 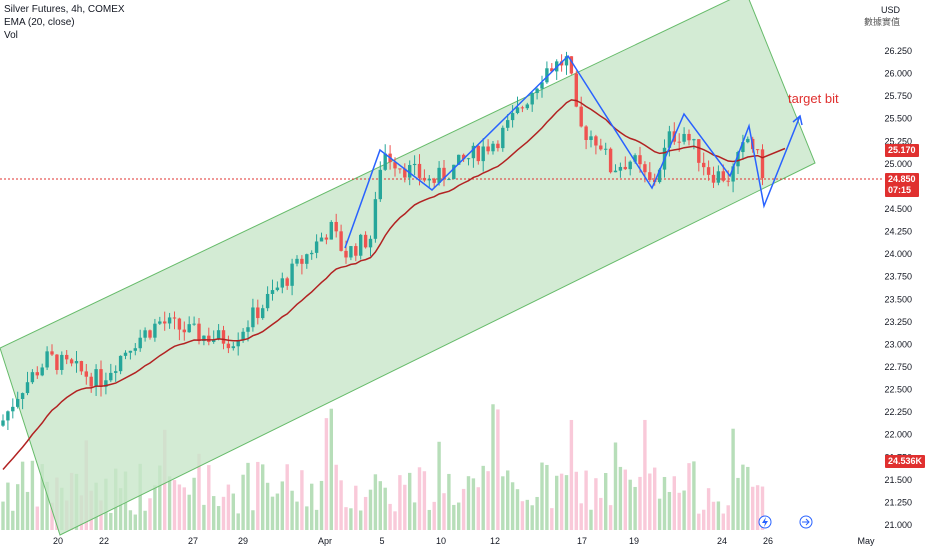 What do you see at coordinates (898, 51) in the screenshot?
I see `y-tick-label: 26.250` at bounding box center [898, 51].